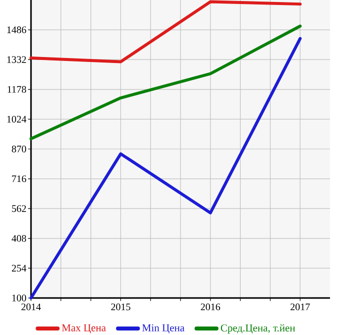 The width and height of the screenshot is (345, 335). What do you see at coordinates (163, 329) in the screenshot?
I see `legend-label: Min Цена` at bounding box center [163, 329].